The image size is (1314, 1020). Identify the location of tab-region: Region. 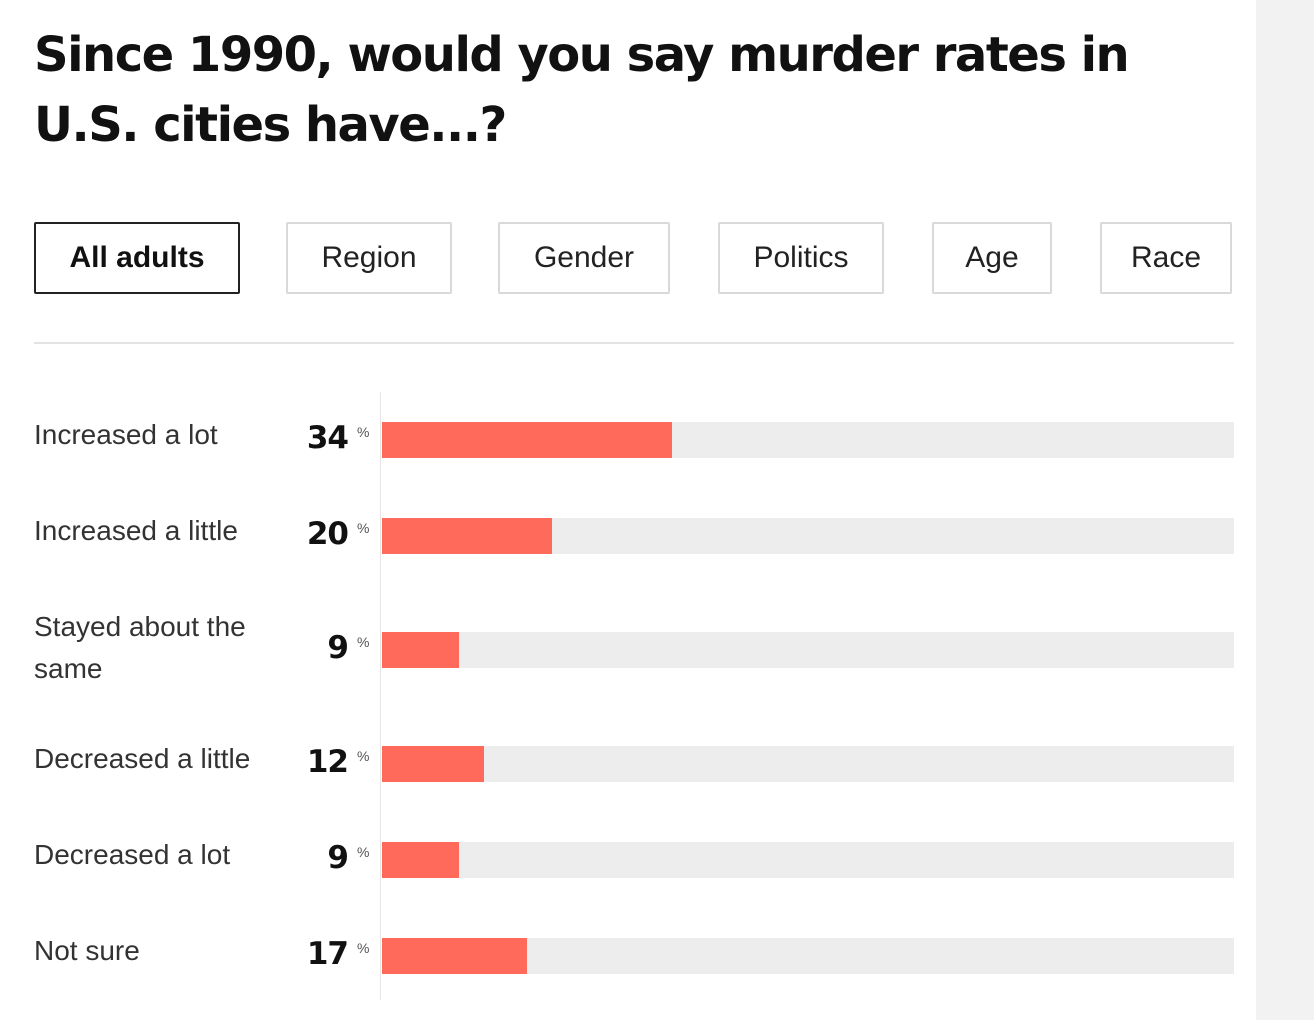
(369, 258).